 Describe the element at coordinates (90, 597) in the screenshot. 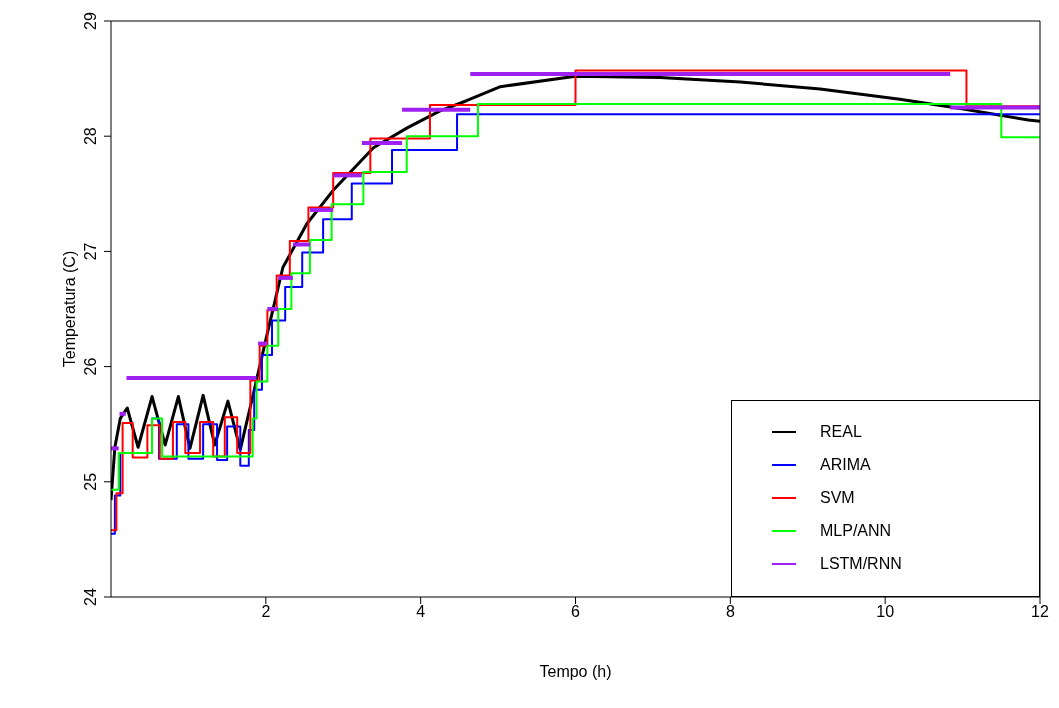

I see `y-tick-label: 24` at that location.